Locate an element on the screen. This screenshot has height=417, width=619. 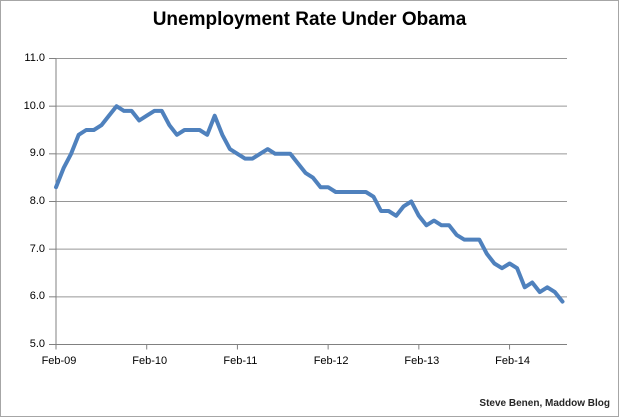
x-axis-tick-label: Feb-10 is located at coordinates (150, 361).